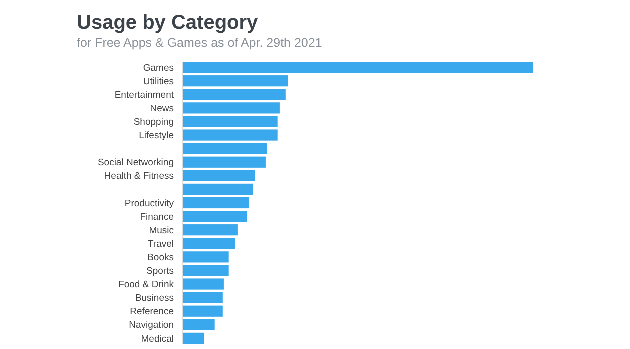 The image size is (630, 349). Describe the element at coordinates (146, 285) in the screenshot. I see `y-tick-label: Food & Drink` at that location.